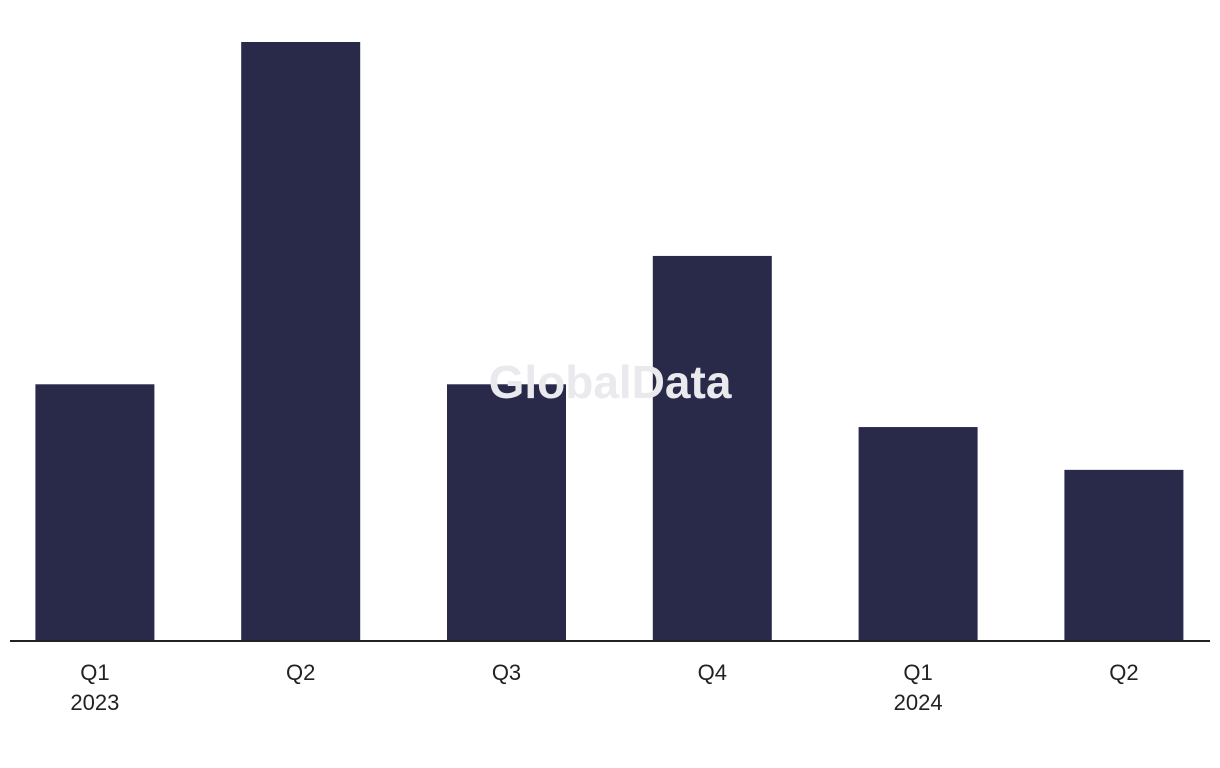 Image resolution: width=1220 pixels, height=768 pixels. I want to click on x-group-label: 2023, so click(94, 702).